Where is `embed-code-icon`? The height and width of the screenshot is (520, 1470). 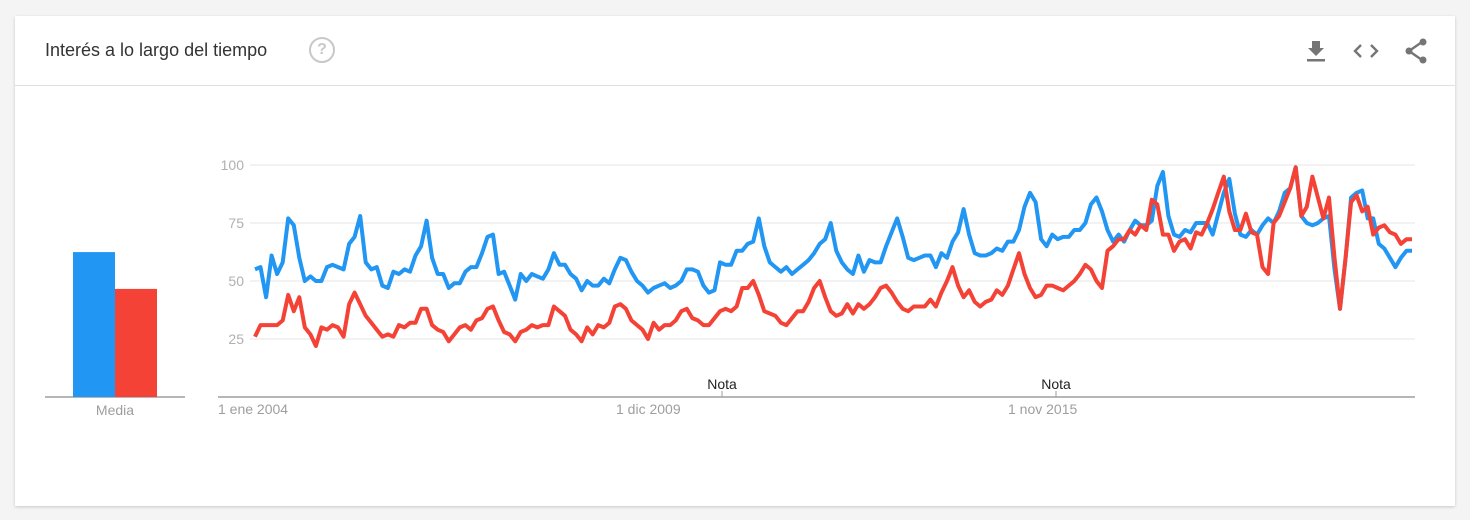
embed-code-icon is located at coordinates (1366, 51).